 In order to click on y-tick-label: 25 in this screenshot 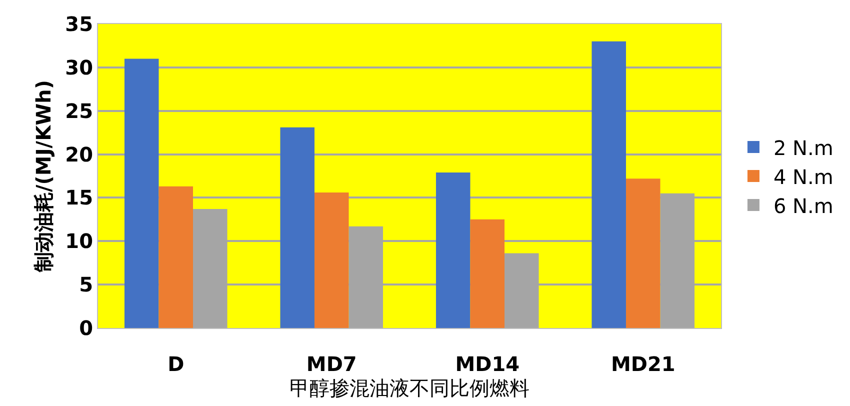, I will do `click(79, 110)`.